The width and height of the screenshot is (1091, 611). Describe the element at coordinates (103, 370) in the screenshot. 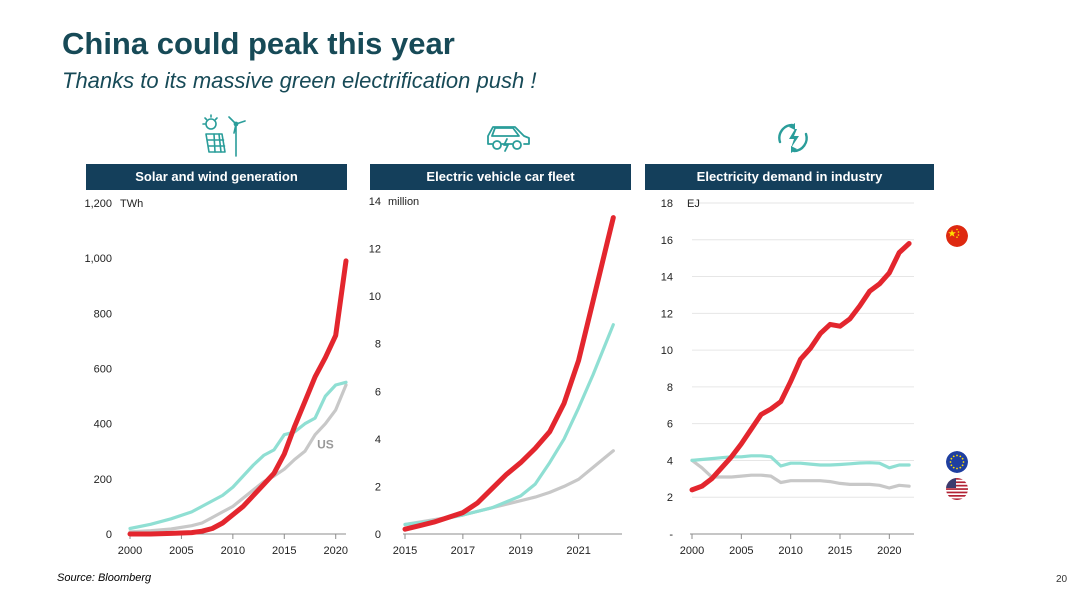

I see `y-tick-label: 600` at that location.